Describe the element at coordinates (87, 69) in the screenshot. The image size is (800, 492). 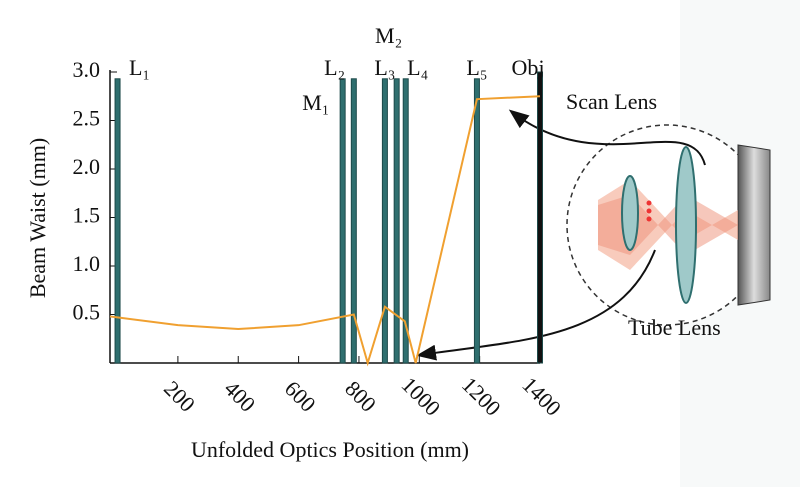
I see `y-tick-label: 3.0` at that location.